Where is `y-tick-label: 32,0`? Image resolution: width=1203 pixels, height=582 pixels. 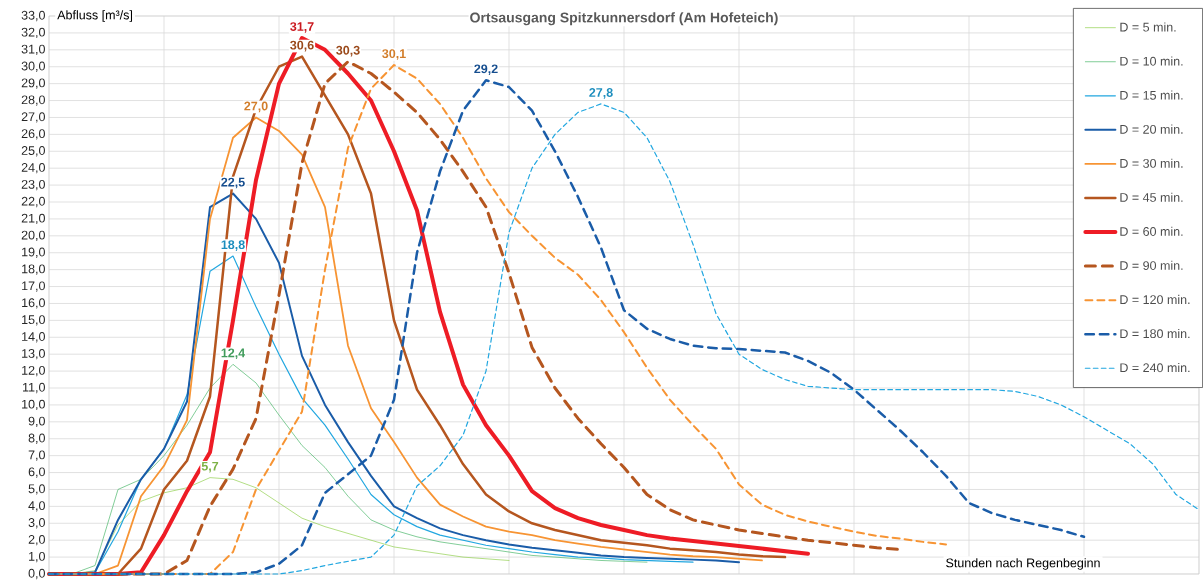 y-tick-label: 32,0 is located at coordinates (33, 33).